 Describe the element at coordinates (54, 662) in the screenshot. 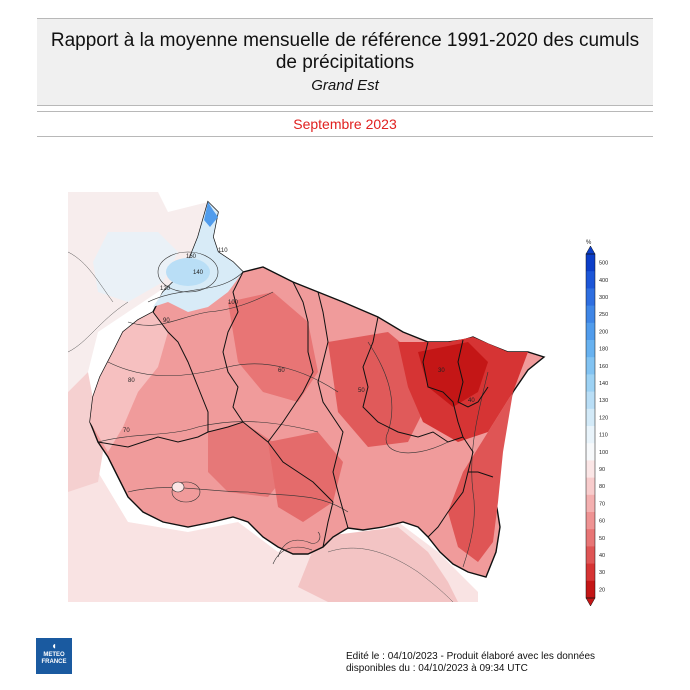

I see `logo-text-line2: FRANCE` at that location.